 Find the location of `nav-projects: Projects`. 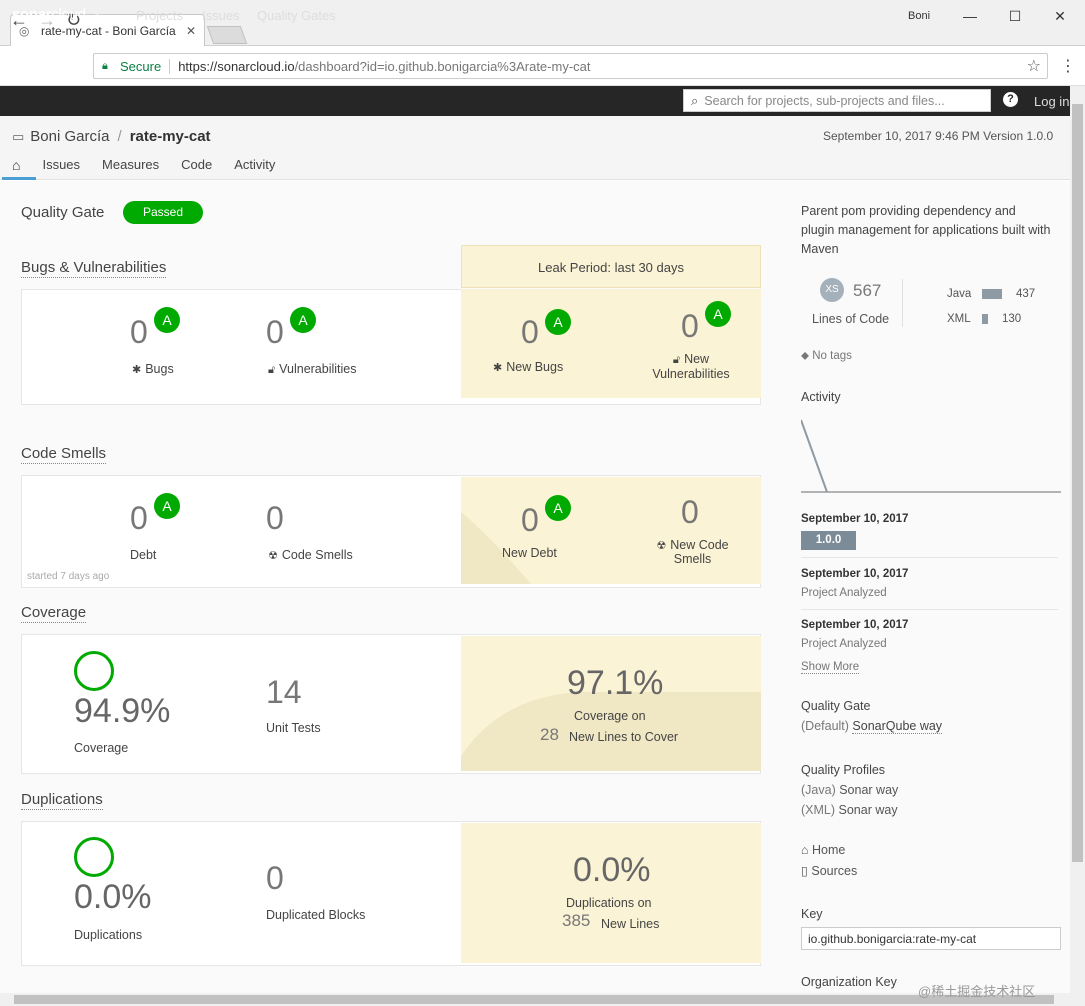

nav-projects: Projects is located at coordinates (159, 15).